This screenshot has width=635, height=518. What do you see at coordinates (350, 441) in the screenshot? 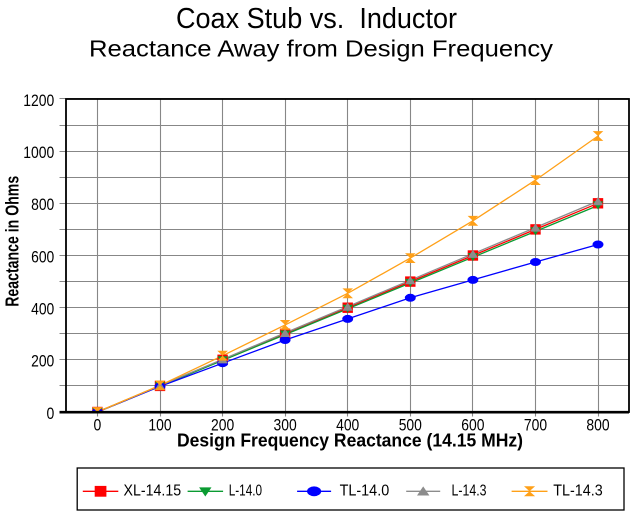
I see `svg-text:Design Frequency Reactance (14: Design Frequency Reactance (14.15 MHz)` at bounding box center [350, 441].